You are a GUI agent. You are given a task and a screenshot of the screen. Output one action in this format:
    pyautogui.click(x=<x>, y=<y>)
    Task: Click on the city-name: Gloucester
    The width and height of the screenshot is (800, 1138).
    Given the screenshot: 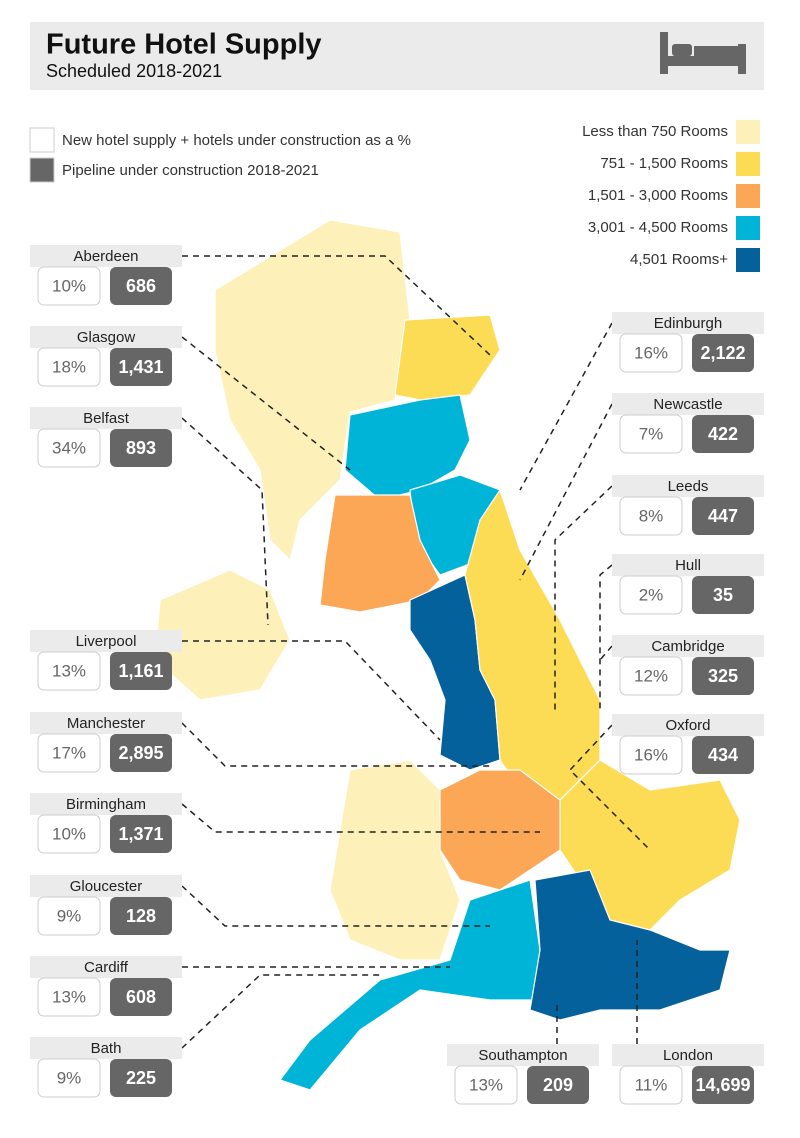 What is the action you would take?
    pyautogui.click(x=106, y=886)
    